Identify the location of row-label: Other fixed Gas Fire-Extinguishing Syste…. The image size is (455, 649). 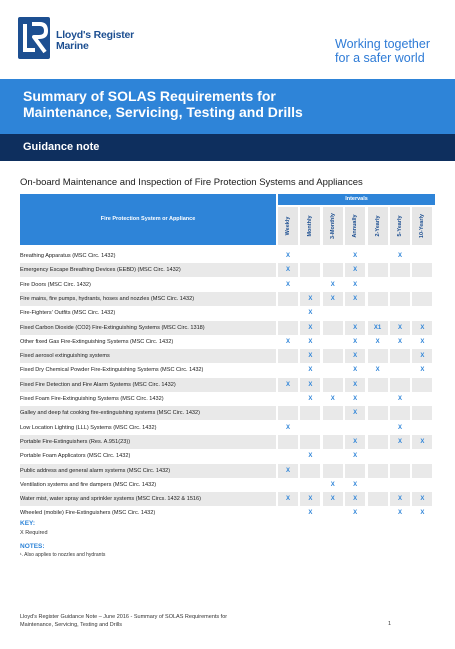
(97, 341).